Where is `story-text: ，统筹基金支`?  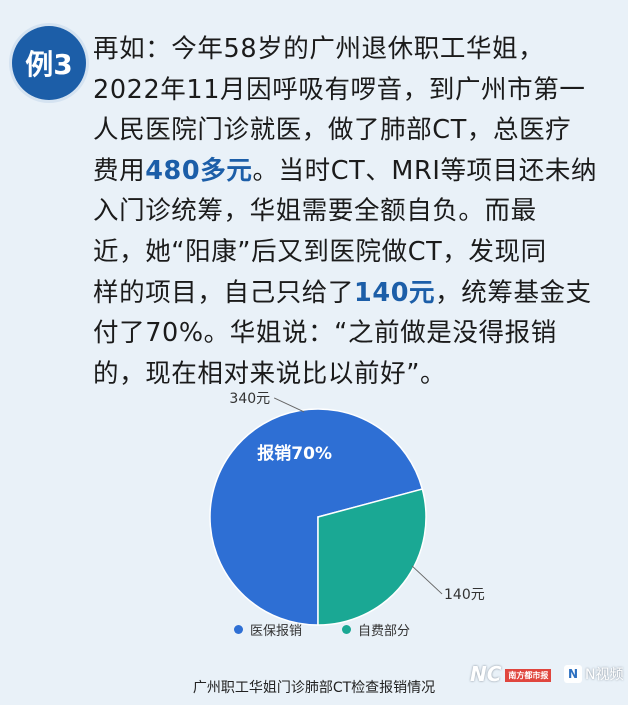
story-text: ，统筹基金支 is located at coordinates (513, 292).